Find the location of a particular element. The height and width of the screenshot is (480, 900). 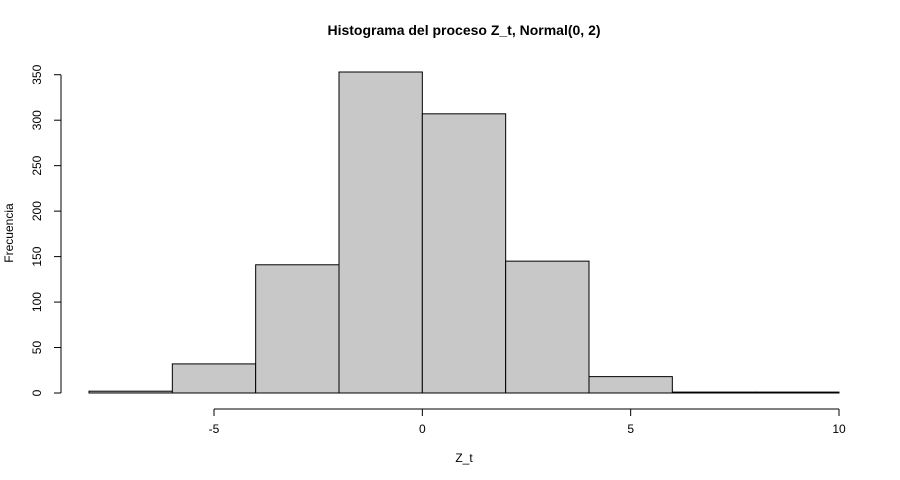

chart-title: Histograma del proceso Z_t, Normal(0, 2) is located at coordinates (463, 30).